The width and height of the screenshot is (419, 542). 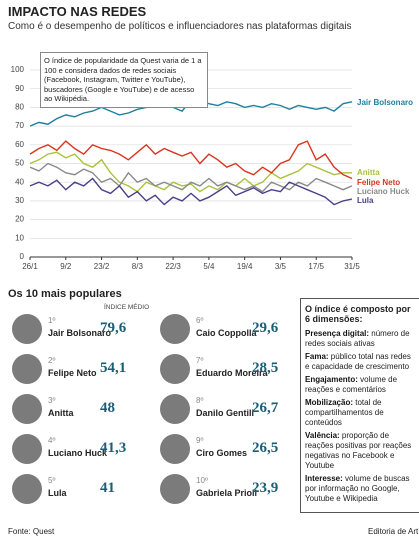 I want to click on term: Mobilização:, so click(x=329, y=402).